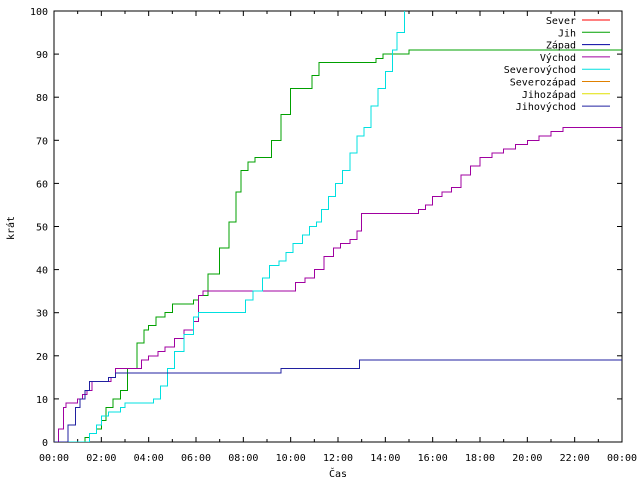 This screenshot has height=480, width=640. What do you see at coordinates (338, 473) in the screenshot?
I see `x-axis-label: Čas` at bounding box center [338, 473].